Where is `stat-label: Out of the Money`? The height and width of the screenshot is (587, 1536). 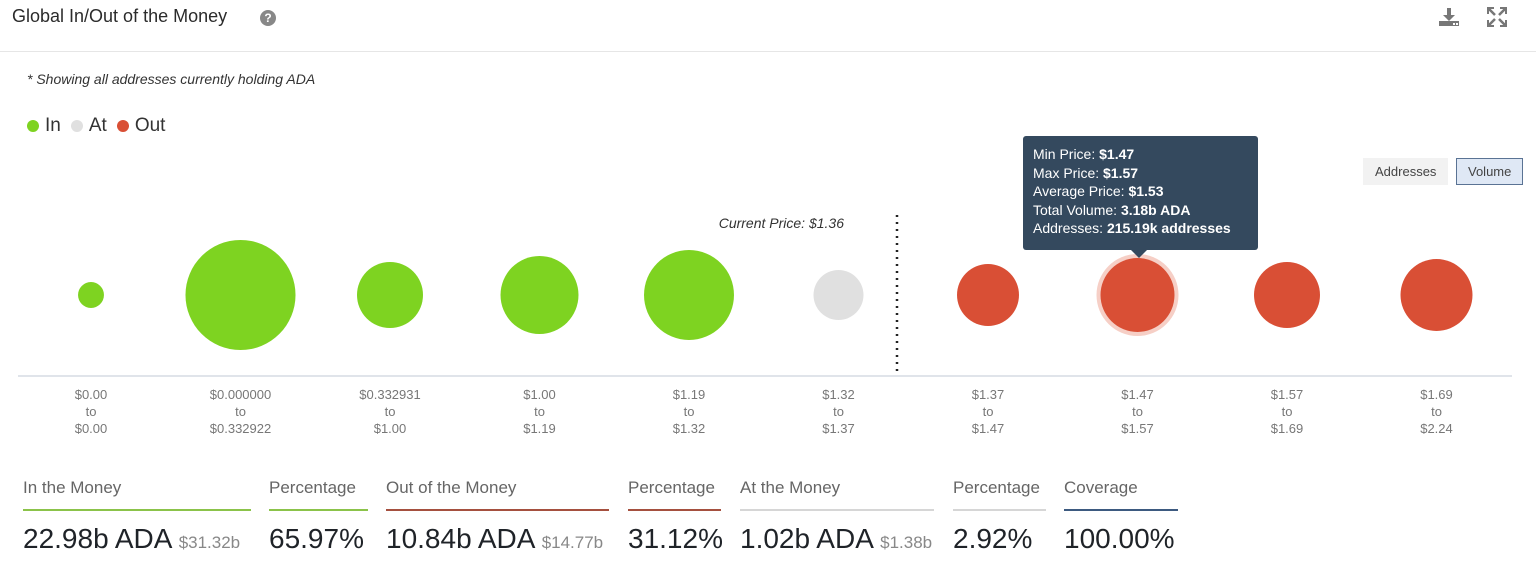 stat-label: Out of the Money is located at coordinates (451, 487).